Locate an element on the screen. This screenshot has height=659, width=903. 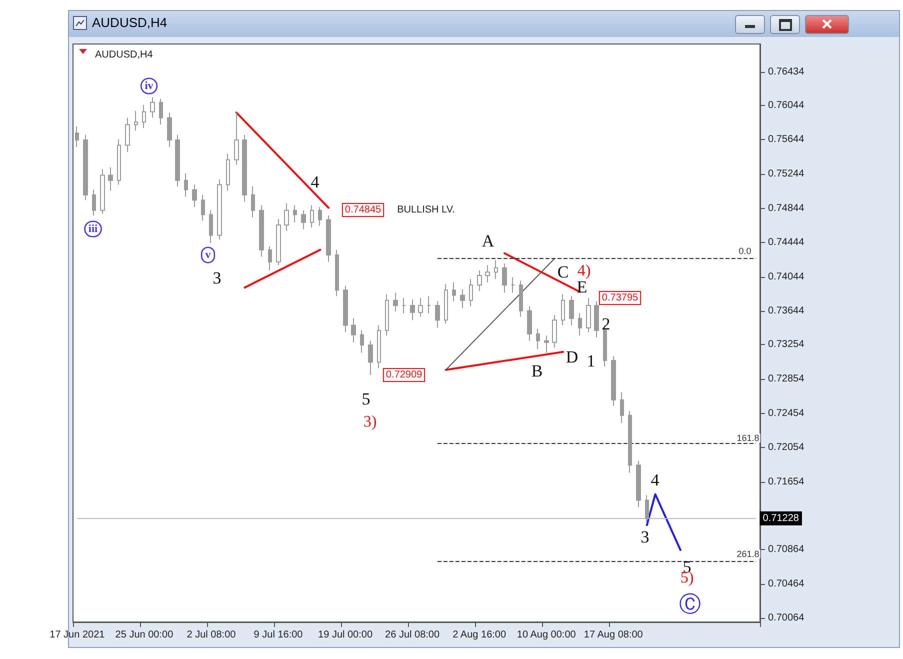
annotation: 0.74845 is located at coordinates (363, 210).